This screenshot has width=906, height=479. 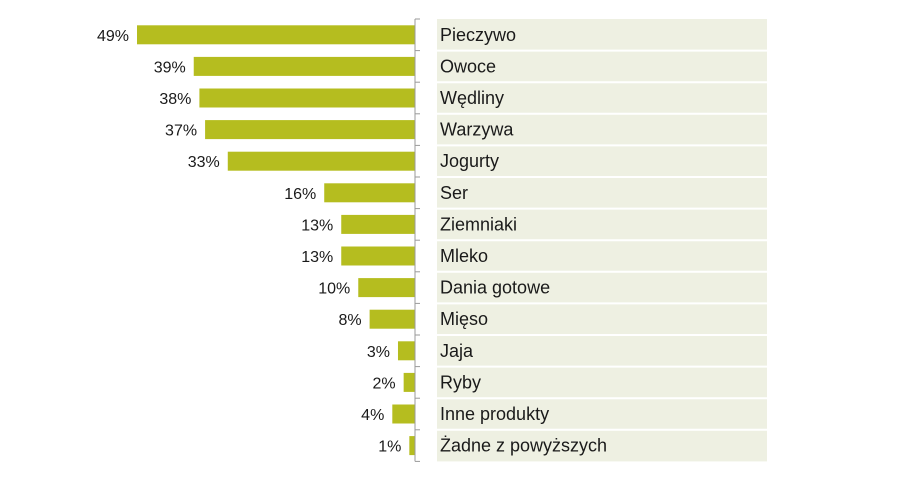 What do you see at coordinates (464, 319) in the screenshot?
I see `category-label: Mięso` at bounding box center [464, 319].